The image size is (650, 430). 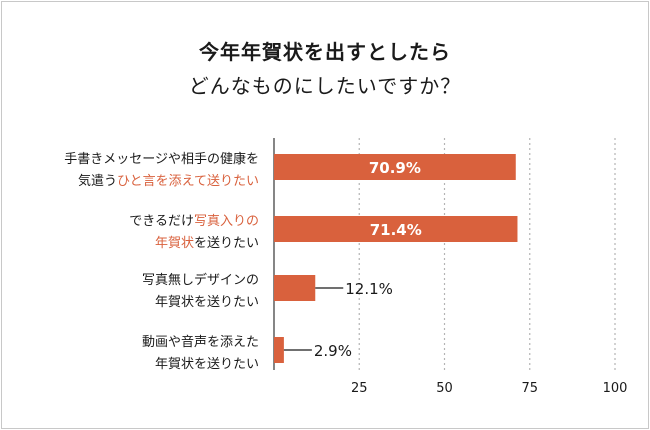 I want to click on category-label: 気遣うひと言を添えて送りたい, so click(x=168, y=181).